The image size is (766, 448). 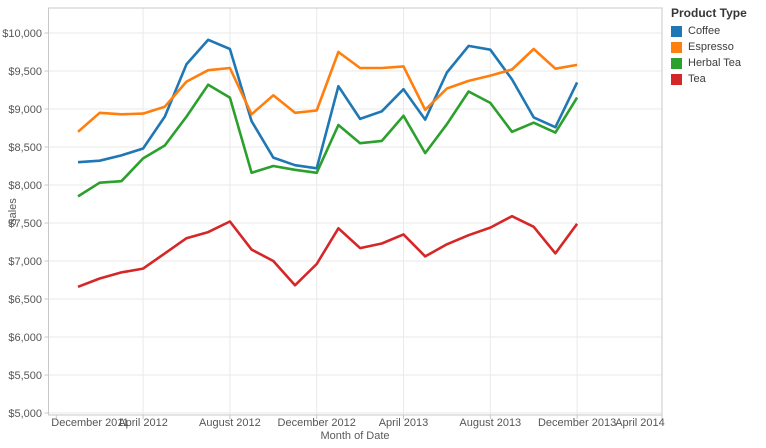 I want to click on legend-item-label: Espresso, so click(x=711, y=47).